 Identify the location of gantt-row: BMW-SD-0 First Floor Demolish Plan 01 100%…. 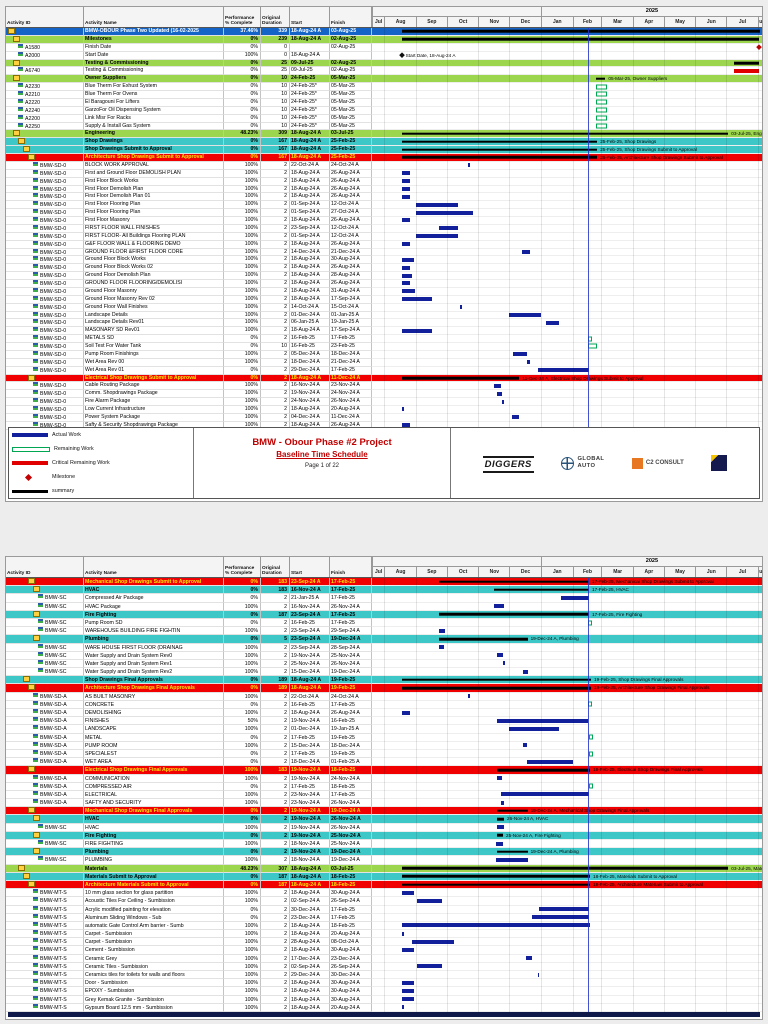
(384, 197).